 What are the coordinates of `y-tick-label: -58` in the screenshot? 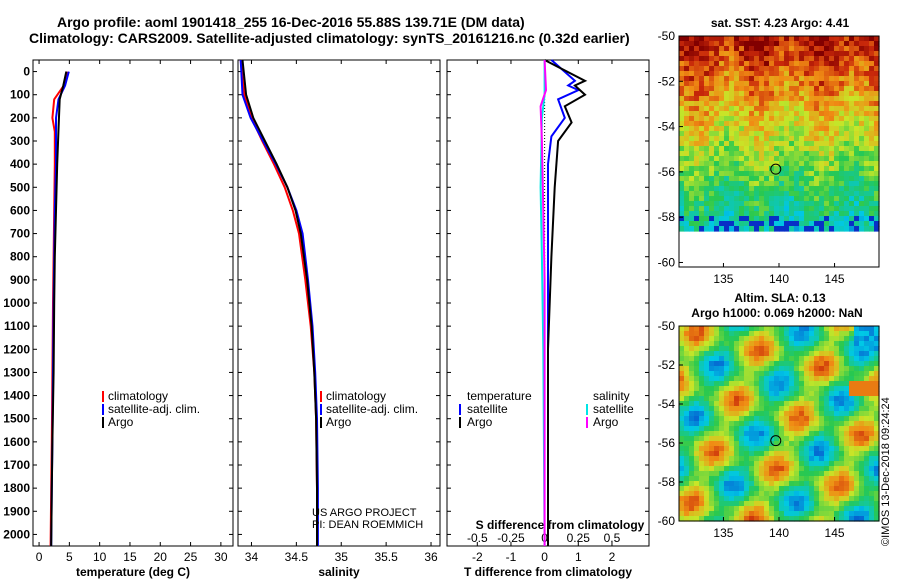 It's located at (667, 482).